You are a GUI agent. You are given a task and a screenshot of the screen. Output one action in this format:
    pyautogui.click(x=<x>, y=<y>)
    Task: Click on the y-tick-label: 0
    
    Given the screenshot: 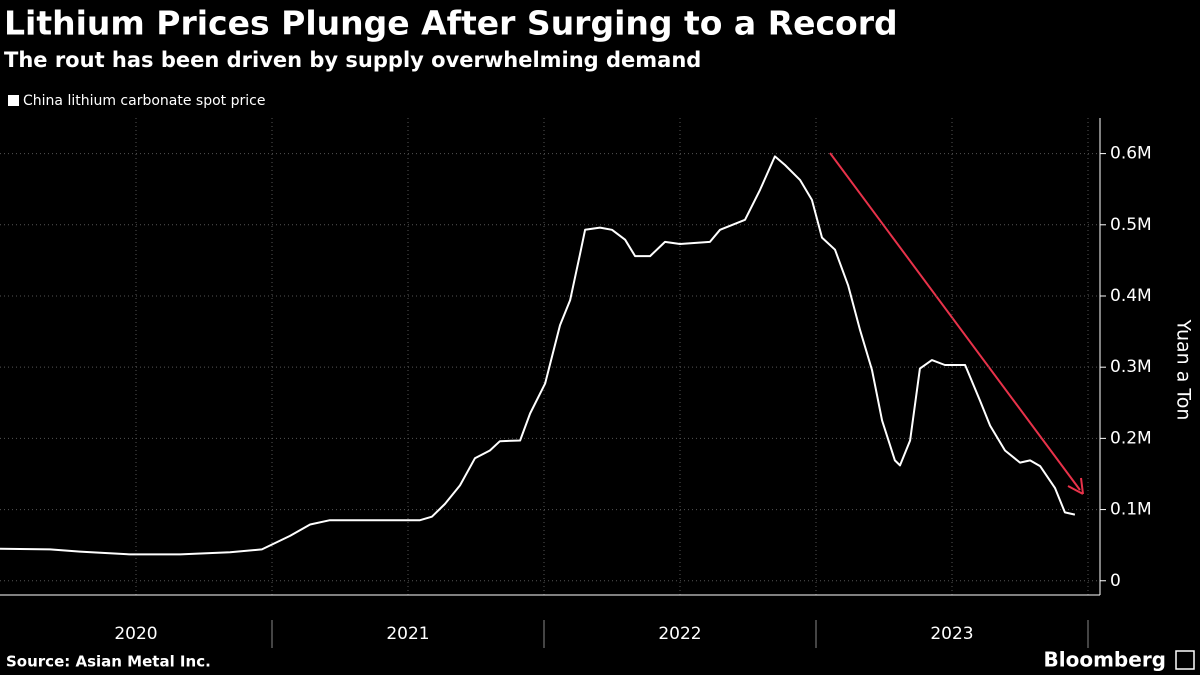 What is the action you would take?
    pyautogui.click(x=1115, y=581)
    